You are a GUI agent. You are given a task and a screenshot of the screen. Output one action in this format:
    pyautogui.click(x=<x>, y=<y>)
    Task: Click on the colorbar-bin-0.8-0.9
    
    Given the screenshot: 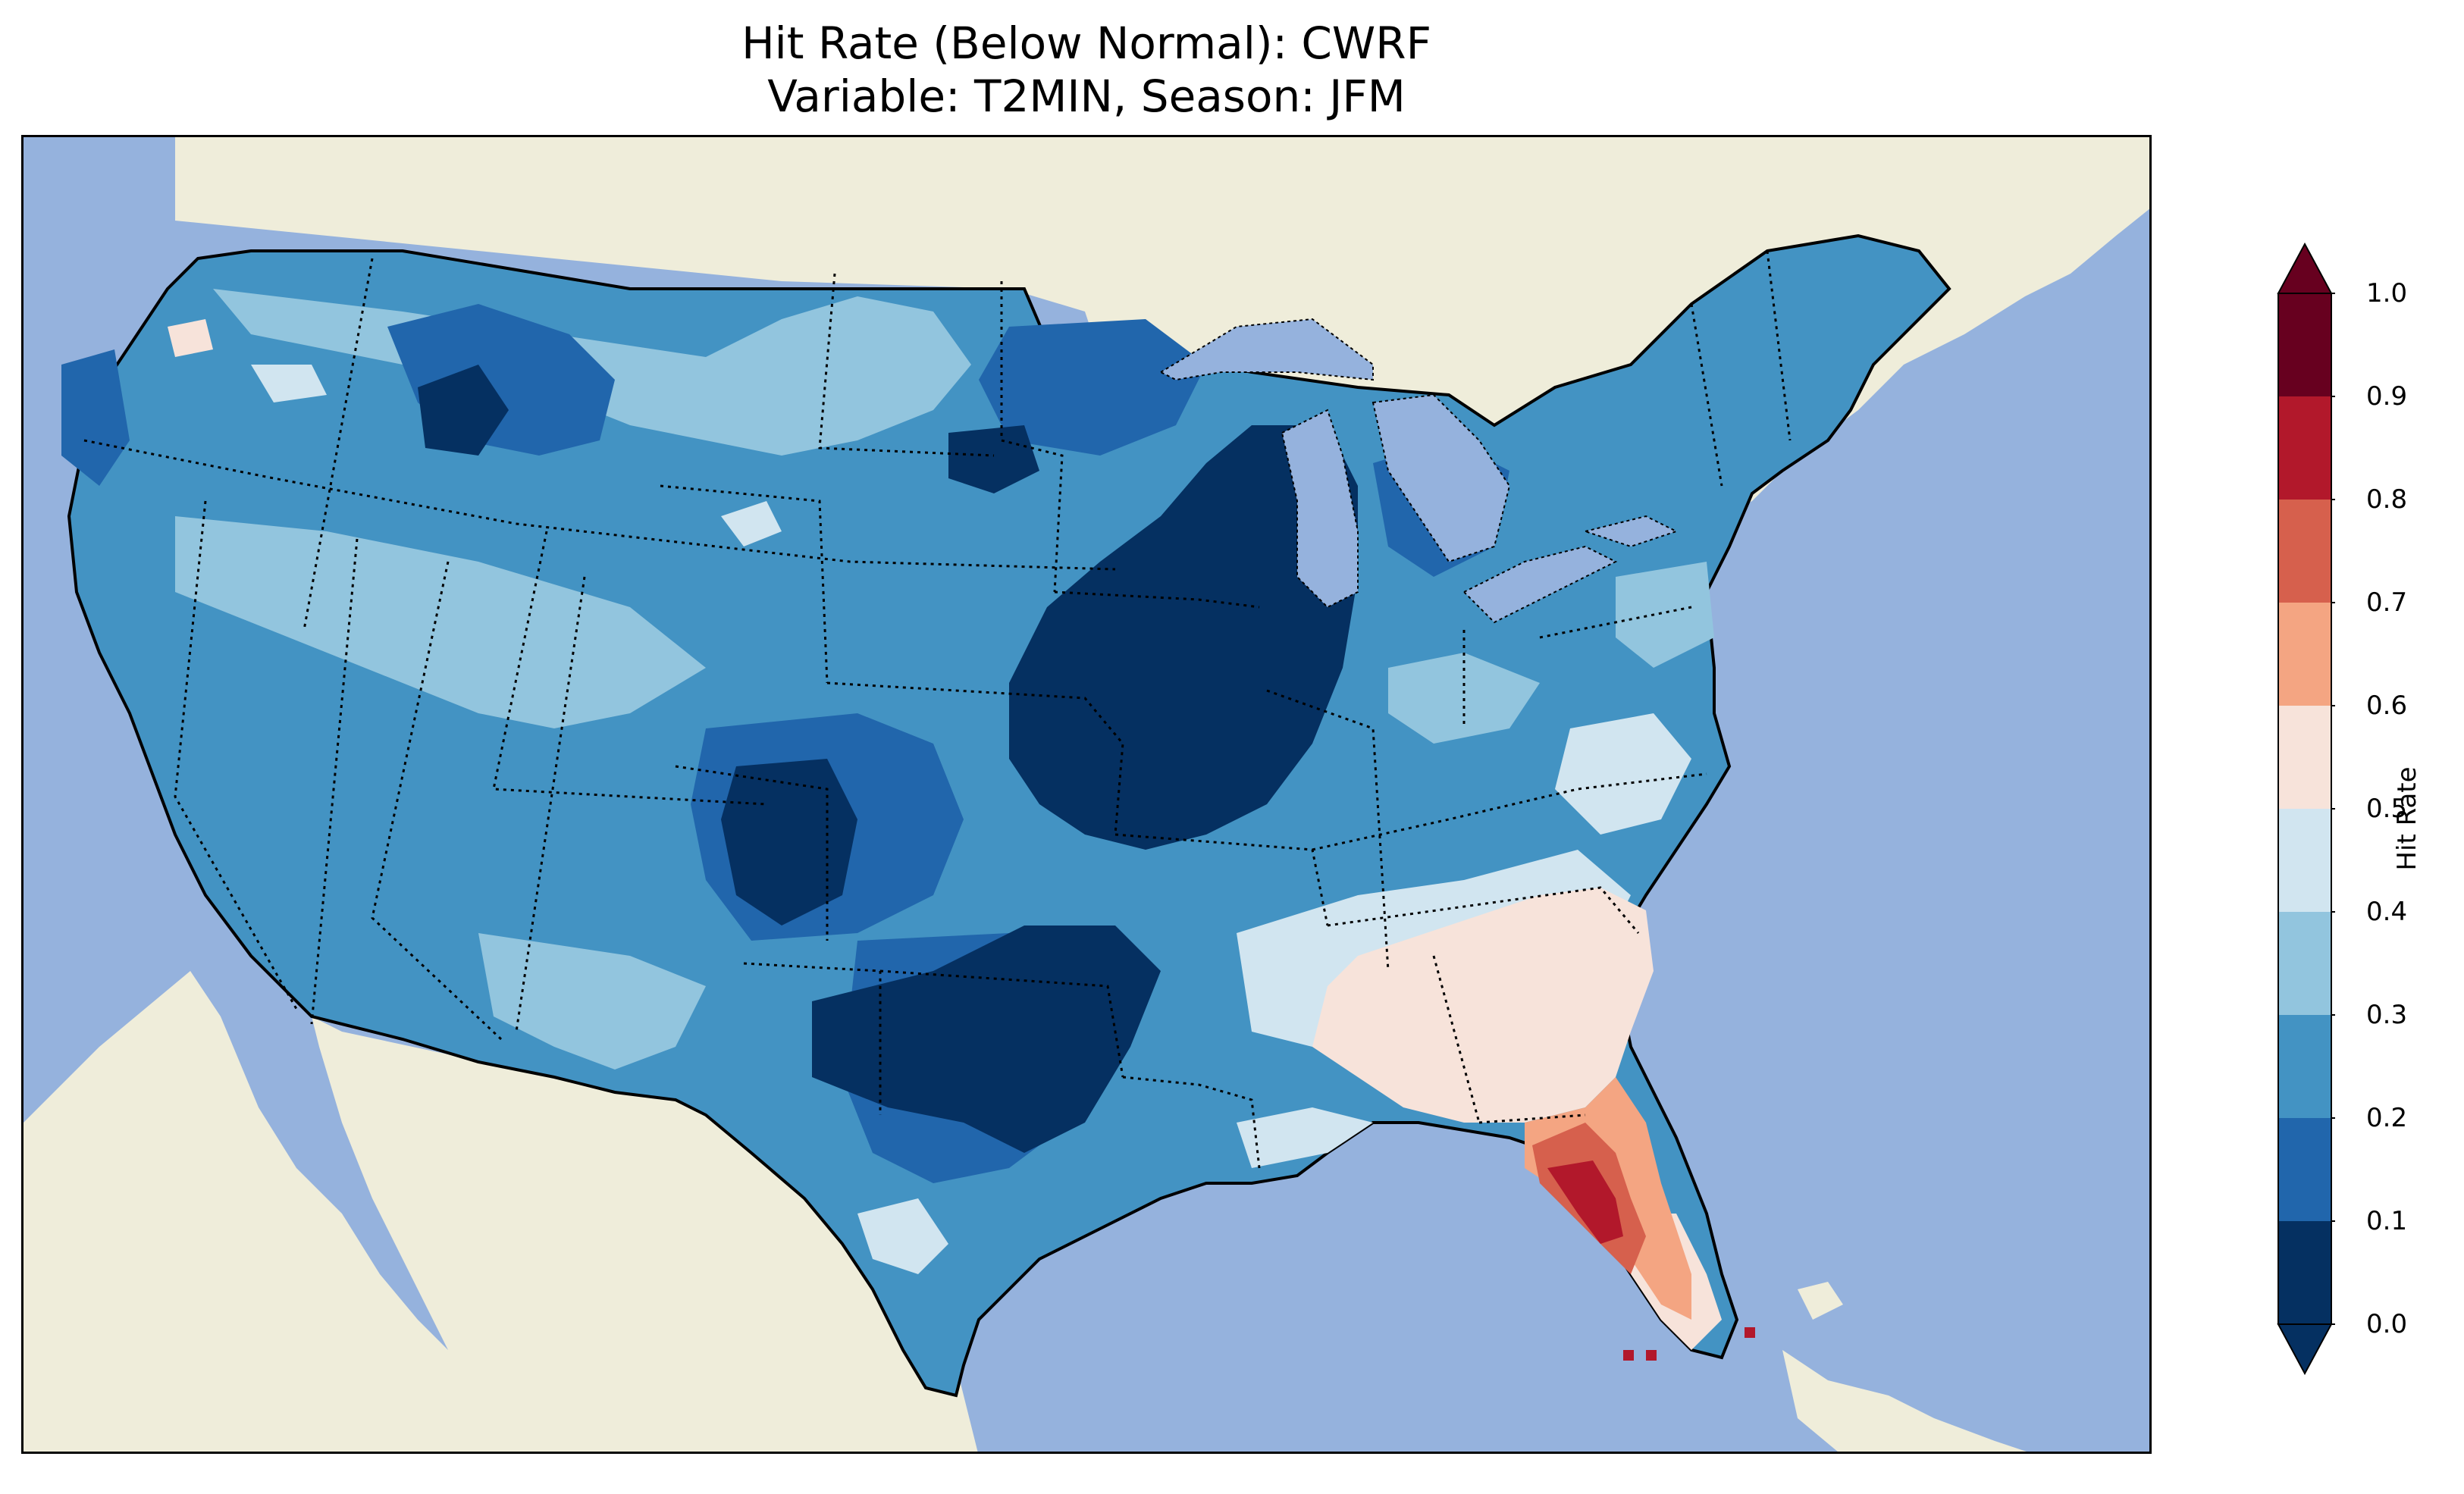 What is the action you would take?
    pyautogui.click(x=2304, y=448)
    